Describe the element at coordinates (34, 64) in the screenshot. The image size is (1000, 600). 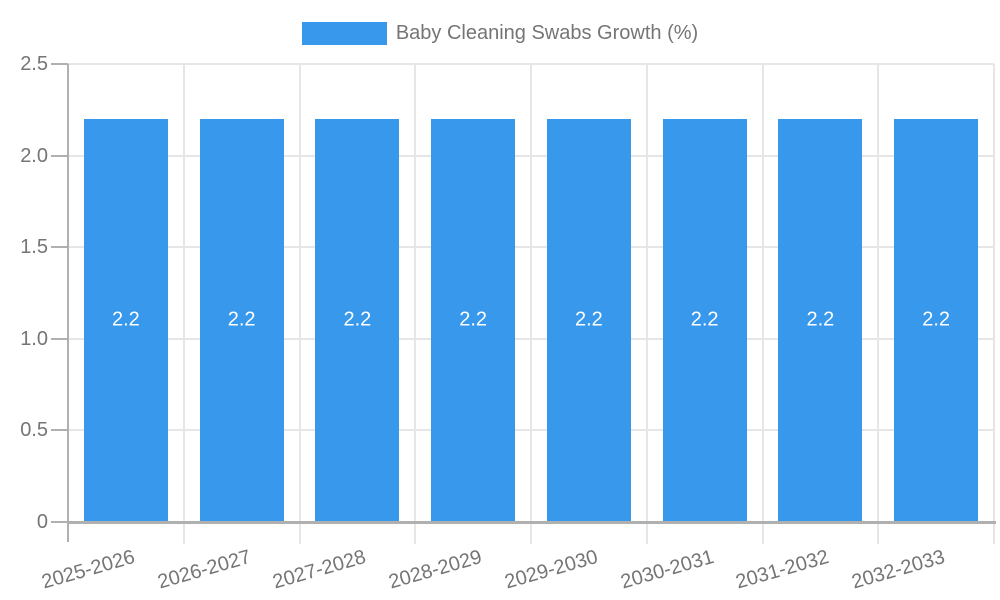
I see `y-axis-tick-label: 2.5` at that location.